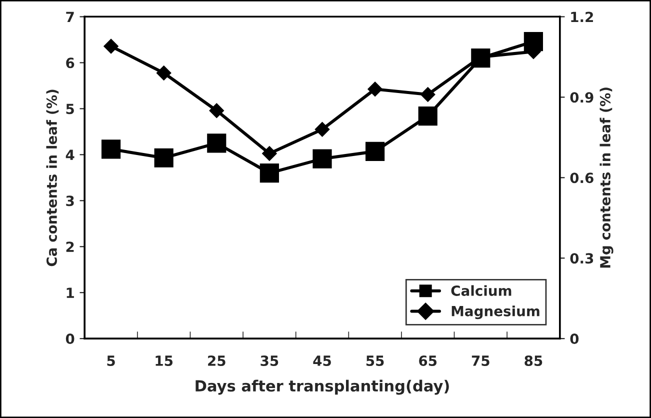 This screenshot has width=651, height=418. I want to click on y2-tick-label: 0, so click(574, 339).